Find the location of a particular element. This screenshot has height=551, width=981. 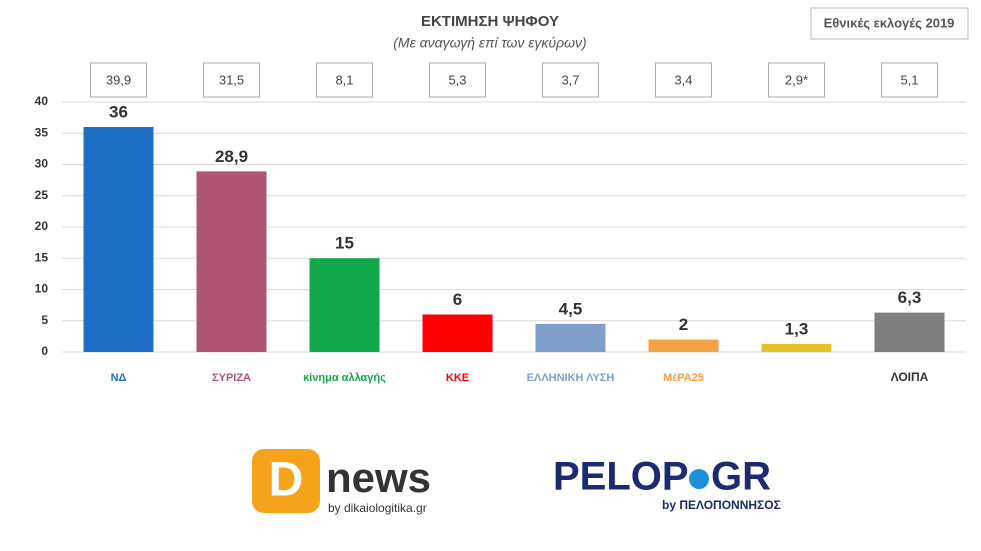

pelop-by: by ΠΕΛΟΠΟΝΝΗΣΟΣ is located at coordinates (721, 505).